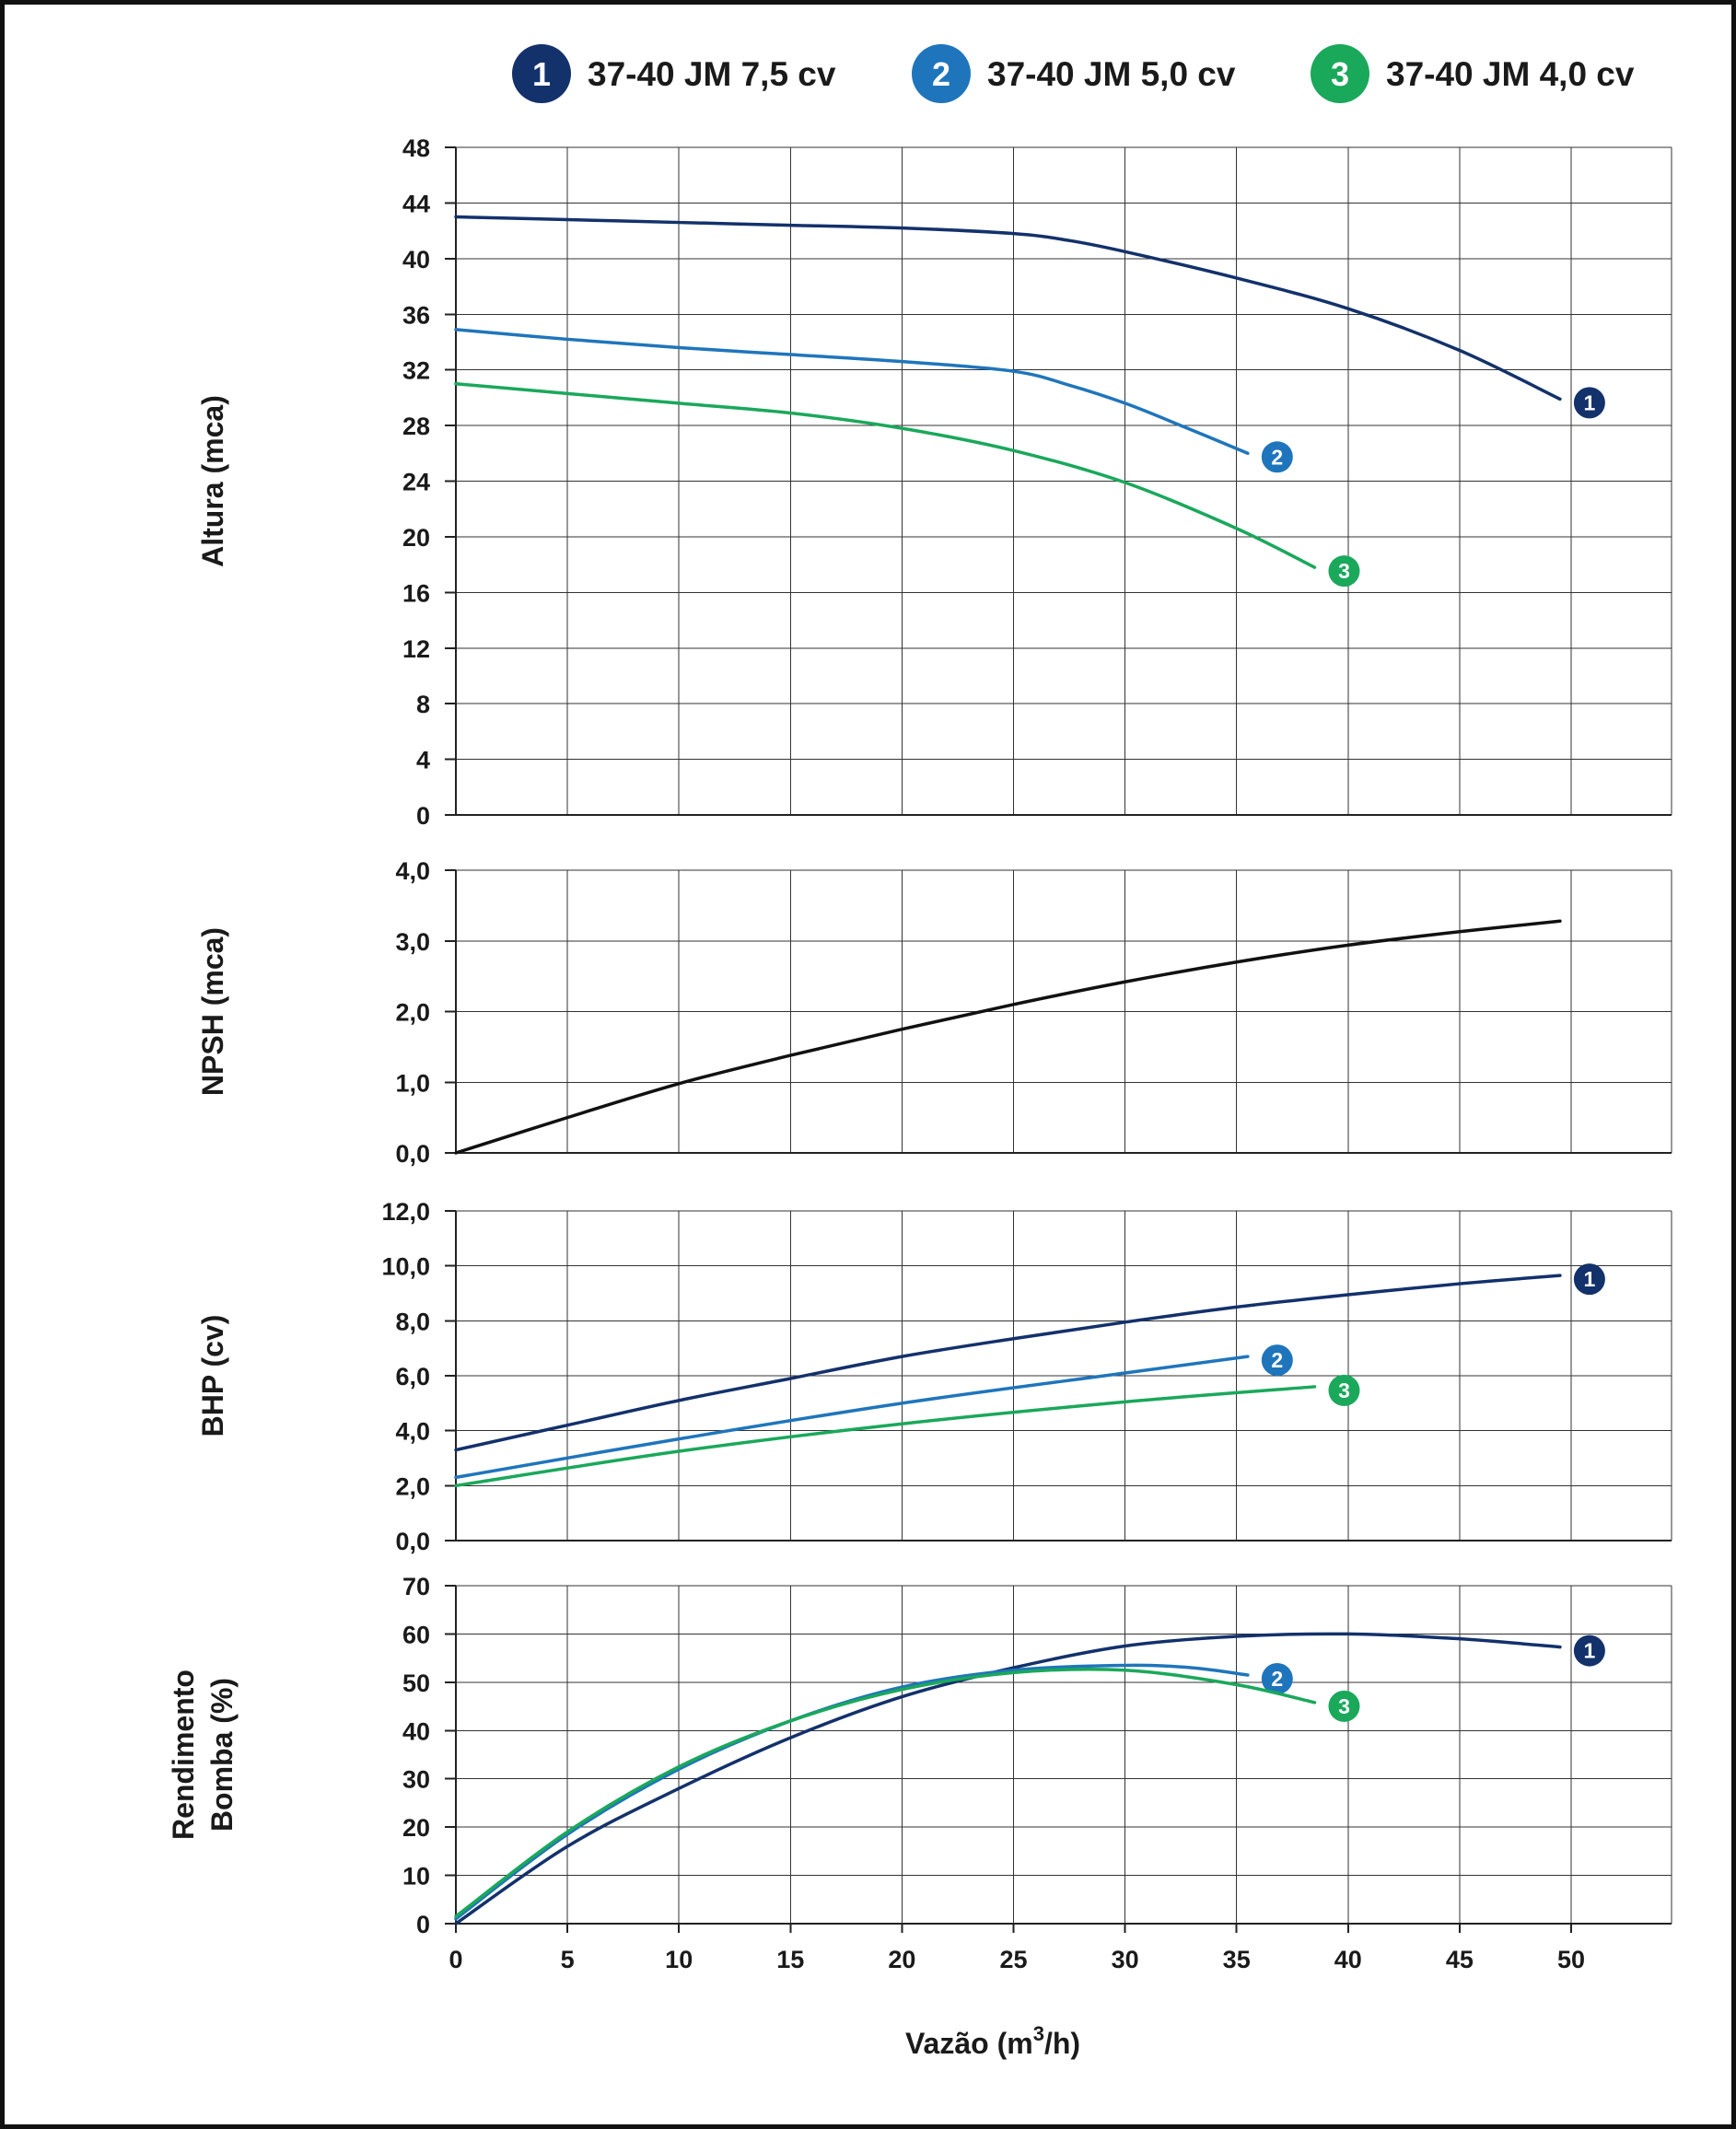 The image size is (1736, 2129). I want to click on legend-item-2: 2 37-40 JM 5,0 cv, so click(1074, 73).